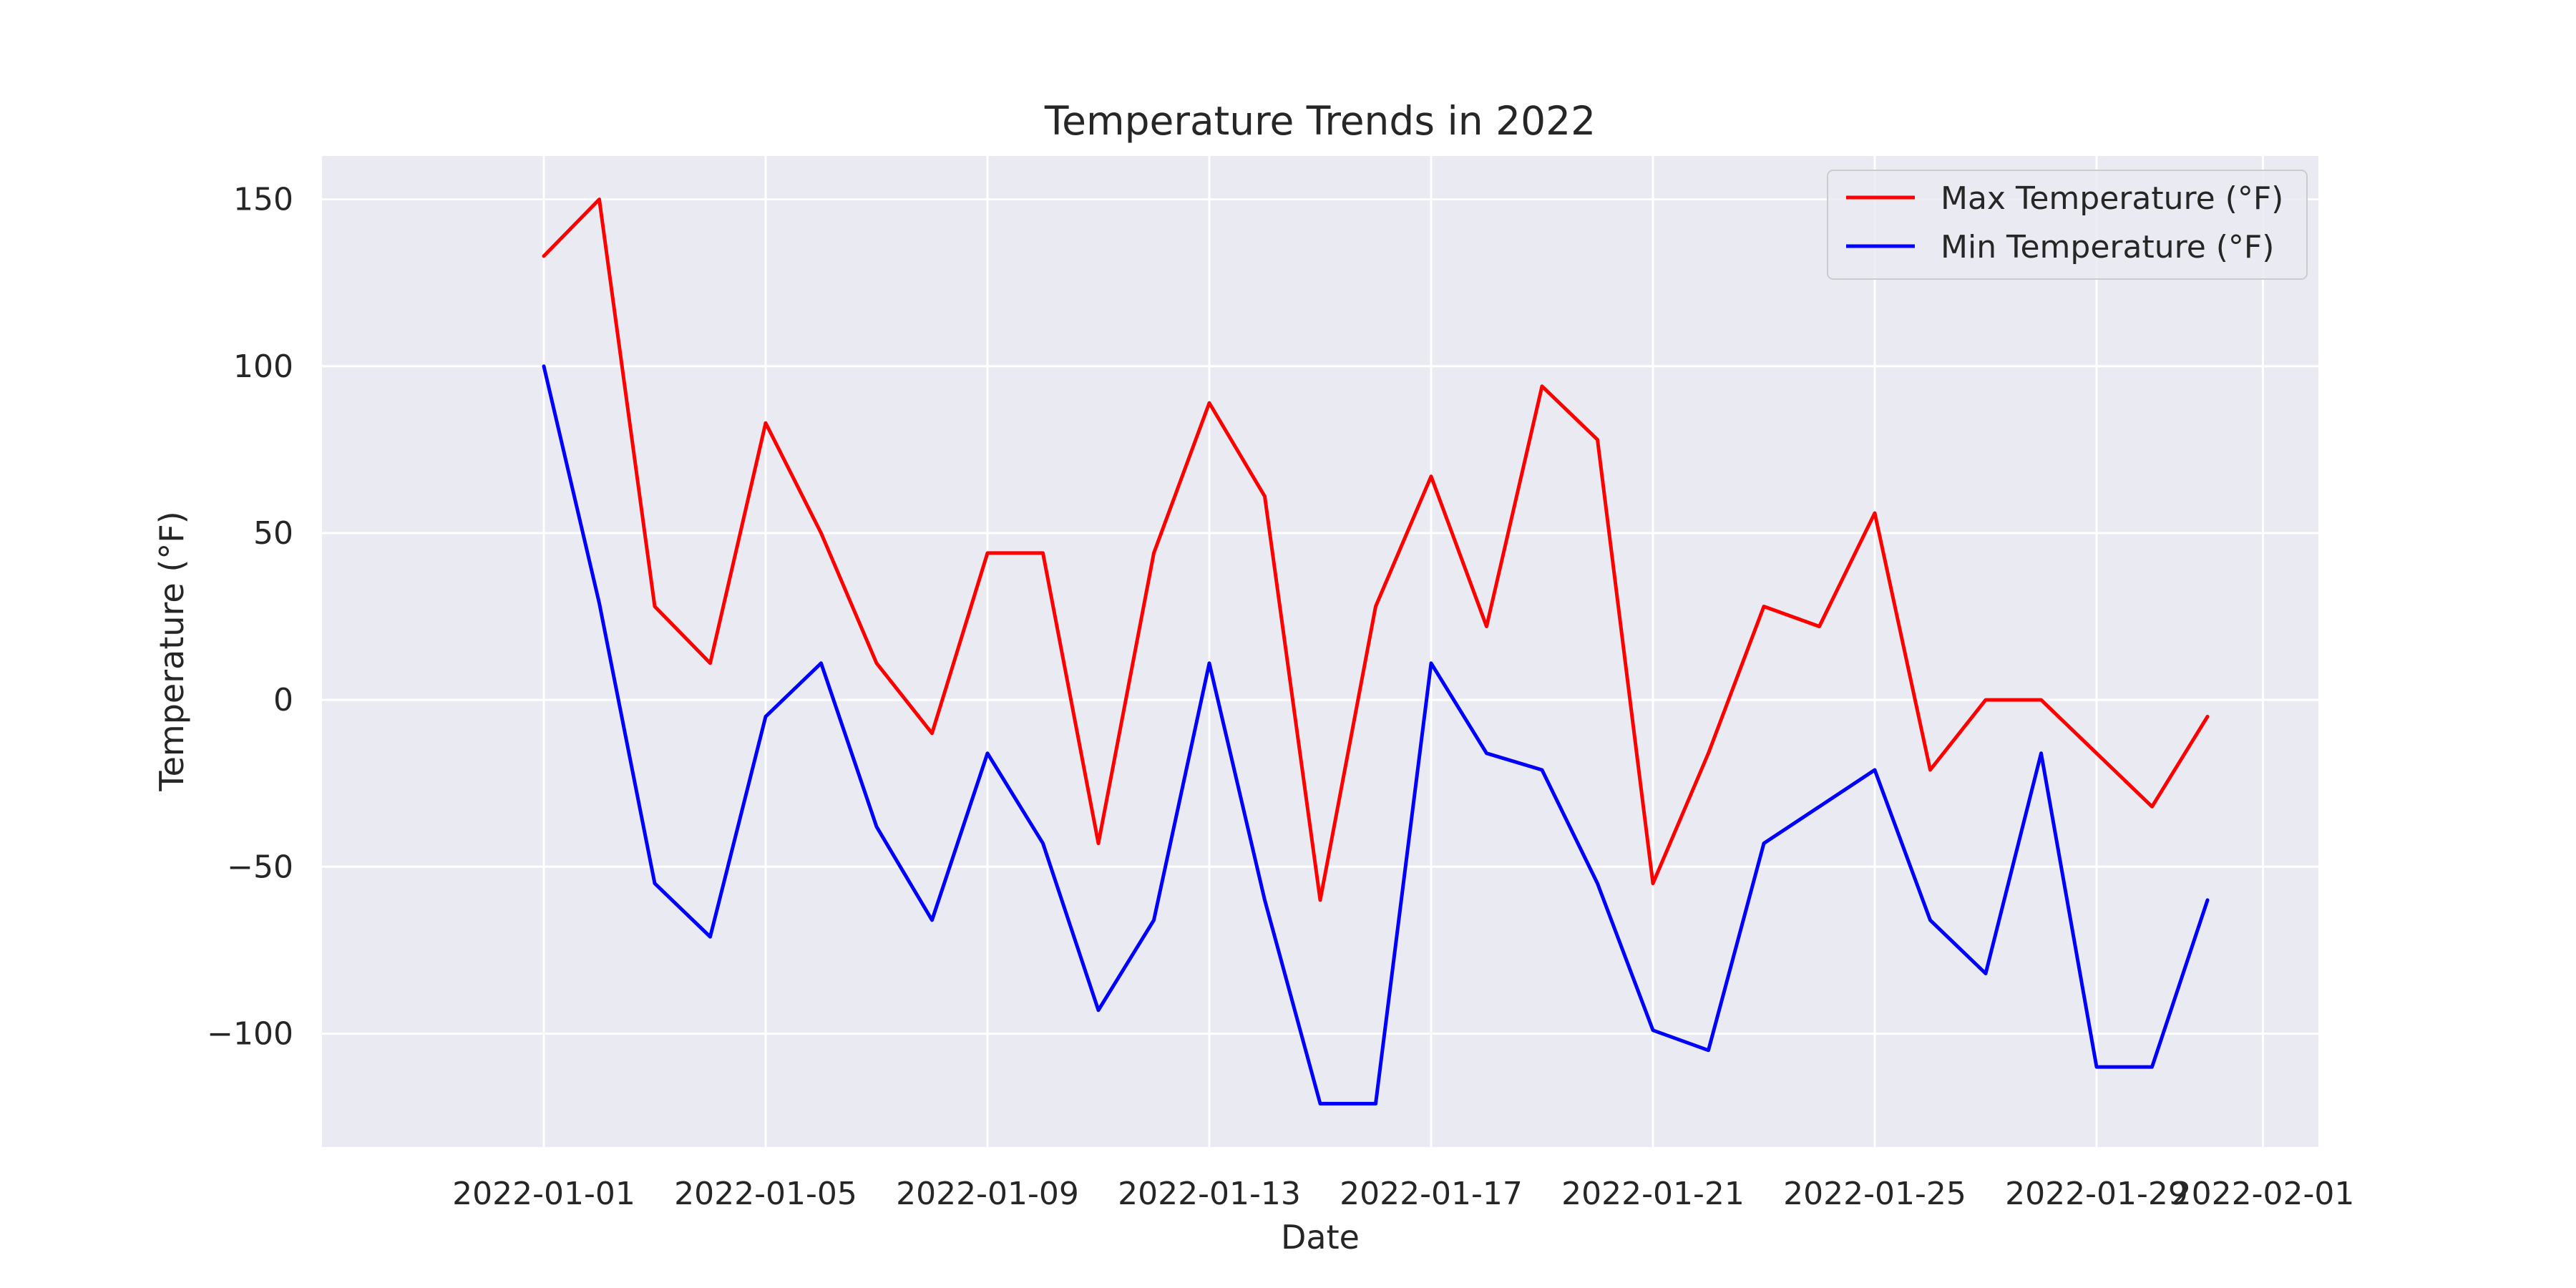 The height and width of the screenshot is (1288, 2576). Describe the element at coordinates (273, 533) in the screenshot. I see `y-tick-label: 50` at that location.